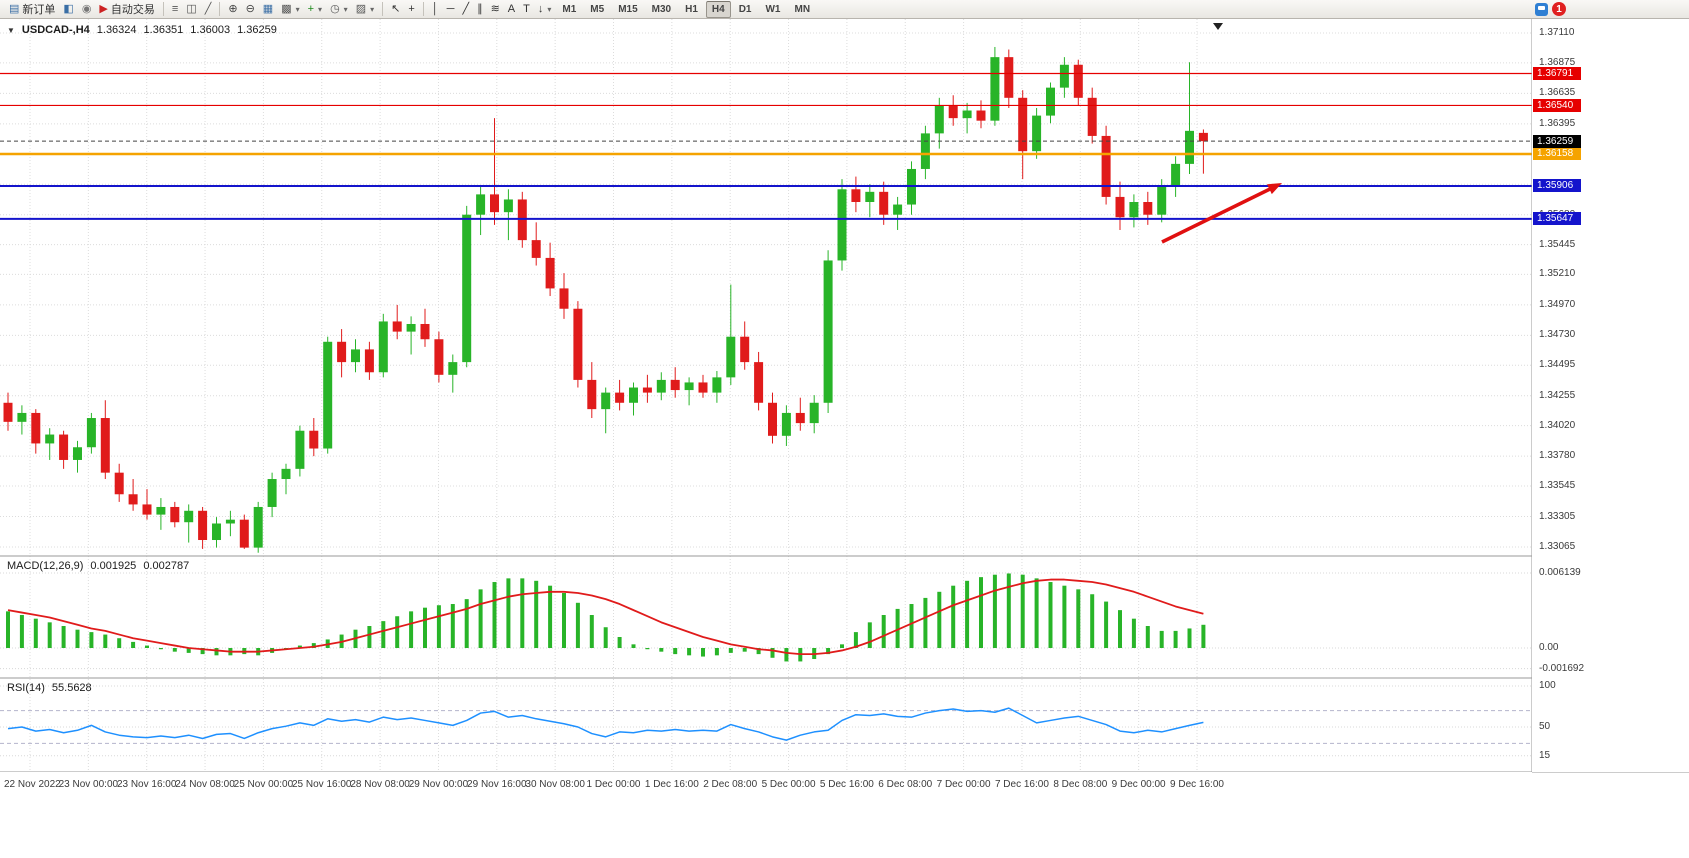 The width and height of the screenshot is (1689, 858). What do you see at coordinates (1541, 9) in the screenshot?
I see `community-icon` at bounding box center [1541, 9].